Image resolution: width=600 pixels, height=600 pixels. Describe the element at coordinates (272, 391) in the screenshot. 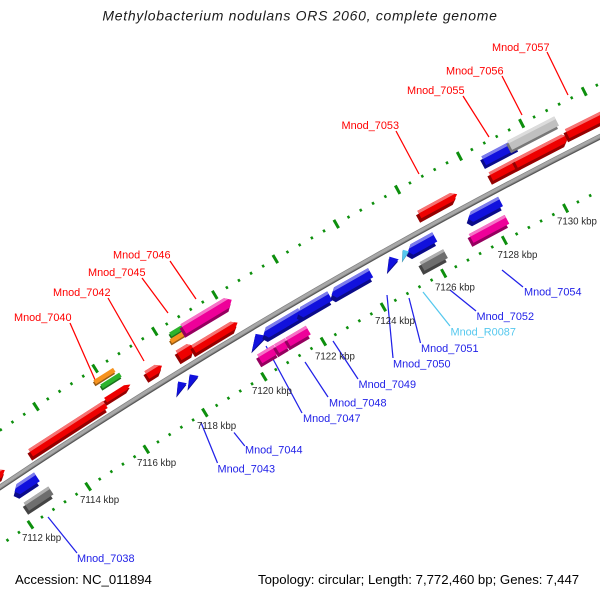

I see `svg-text: 7120 kbp` at that location.